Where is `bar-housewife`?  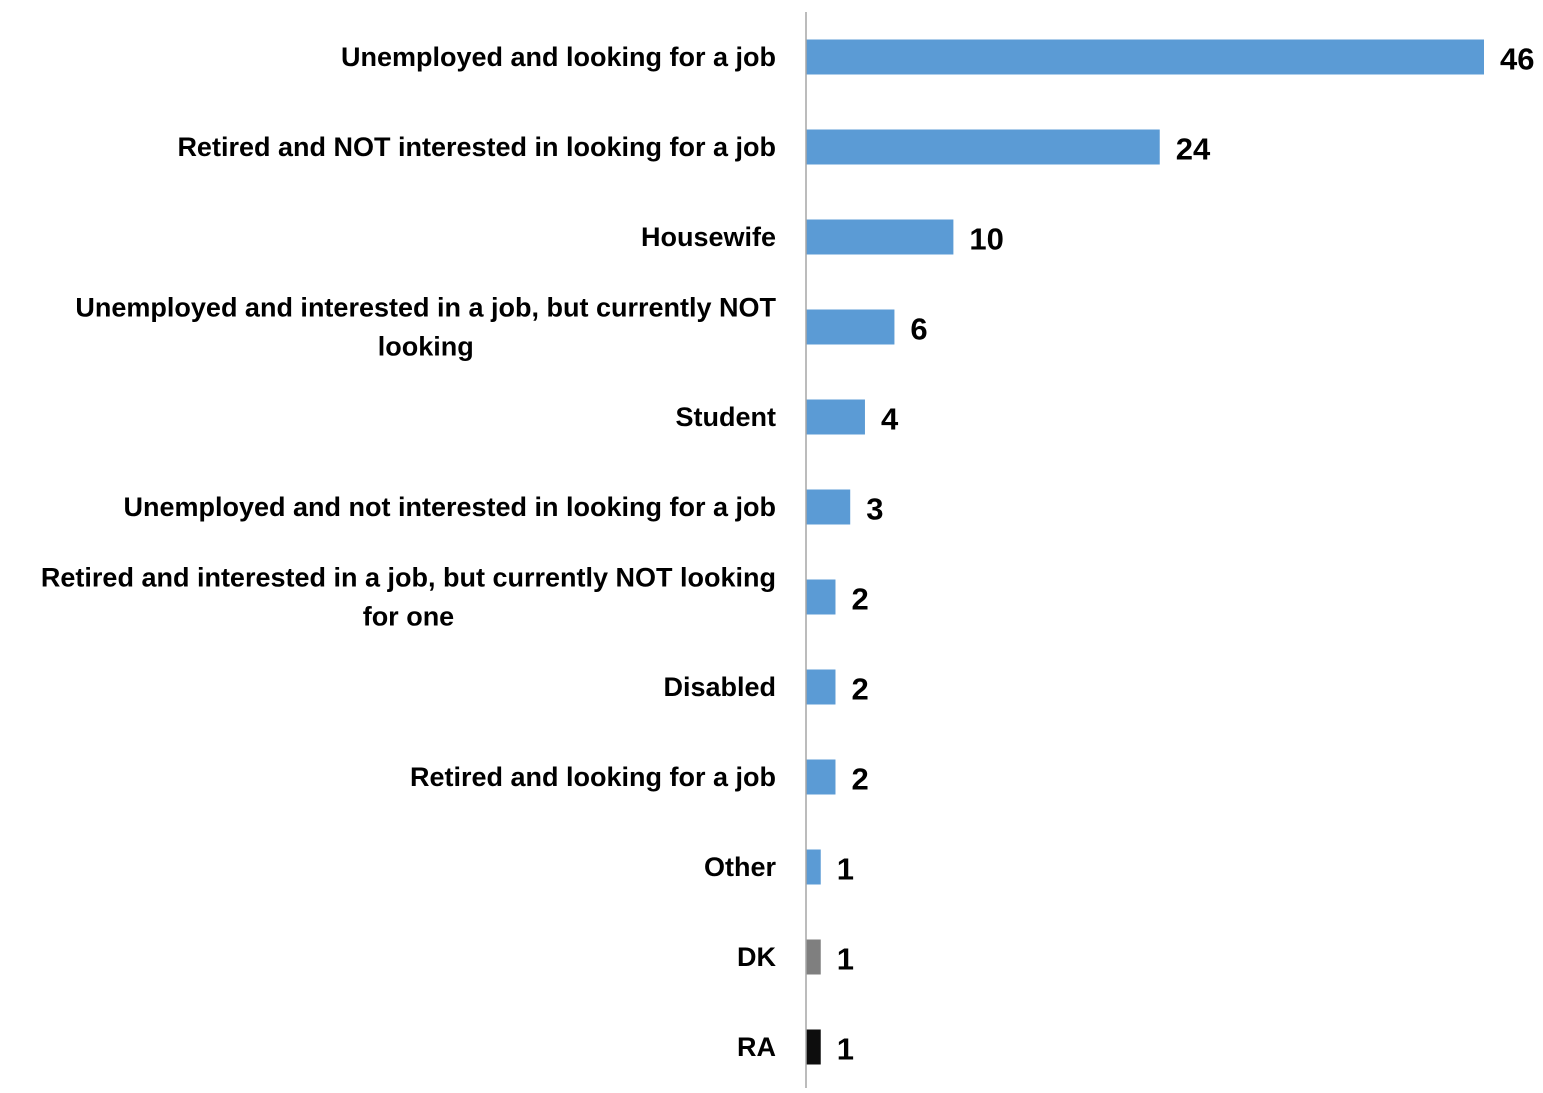 bar-housewife is located at coordinates (880, 237).